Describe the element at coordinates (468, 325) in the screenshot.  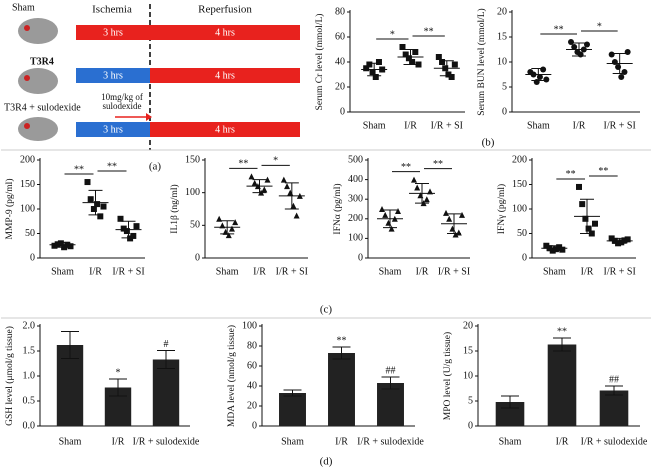
I see `y-tick-label: 20` at that location.